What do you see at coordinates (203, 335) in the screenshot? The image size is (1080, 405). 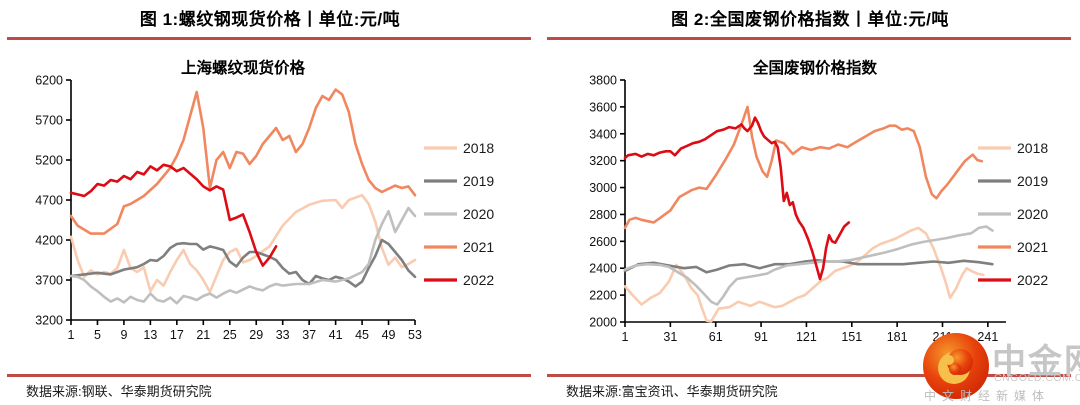 I see `x-tick-label: 21` at bounding box center [203, 335].